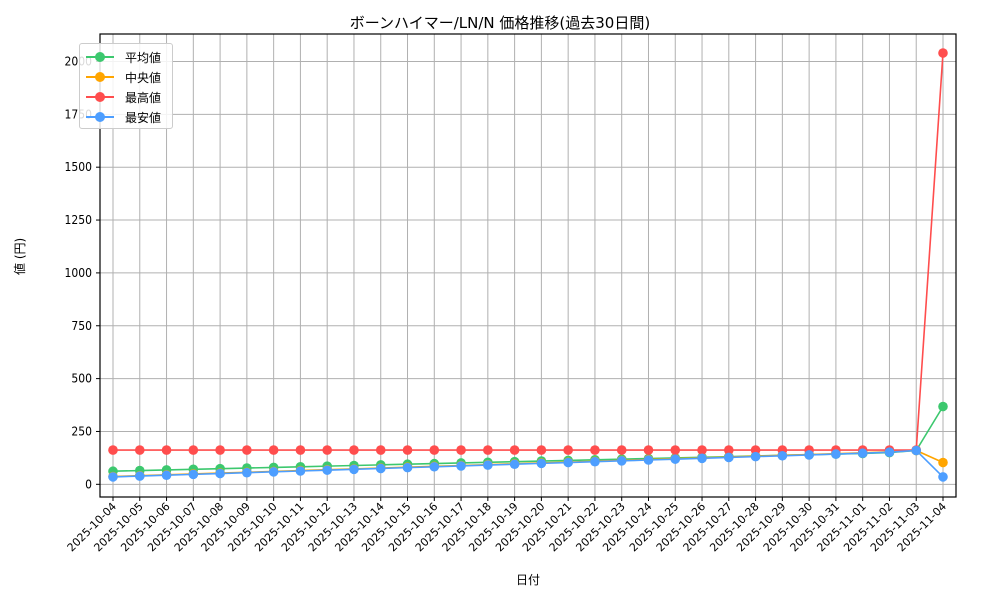  I want to click on y-tick-label: 1250, so click(79, 220).